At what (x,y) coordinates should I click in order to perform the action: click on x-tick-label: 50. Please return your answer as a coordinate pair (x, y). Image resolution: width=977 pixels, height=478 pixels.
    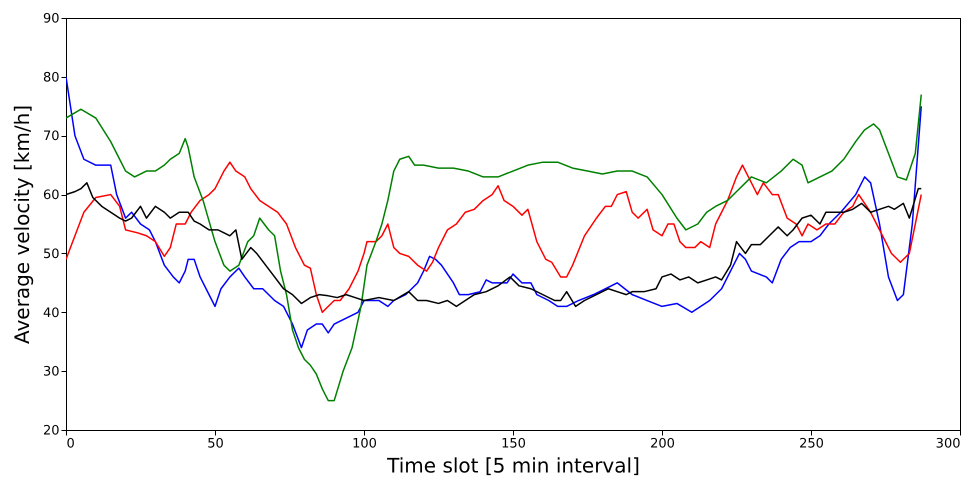
    Looking at the image, I should click on (215, 444).